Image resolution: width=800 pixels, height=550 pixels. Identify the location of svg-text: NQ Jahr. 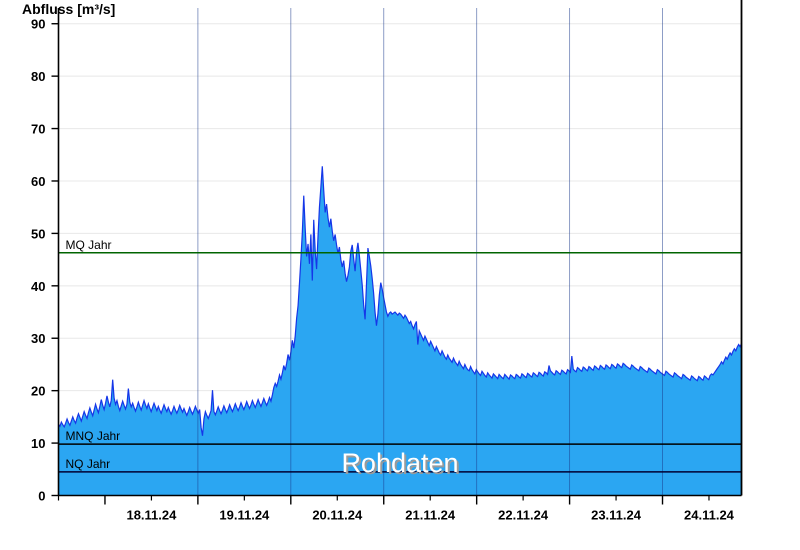
(88, 464).